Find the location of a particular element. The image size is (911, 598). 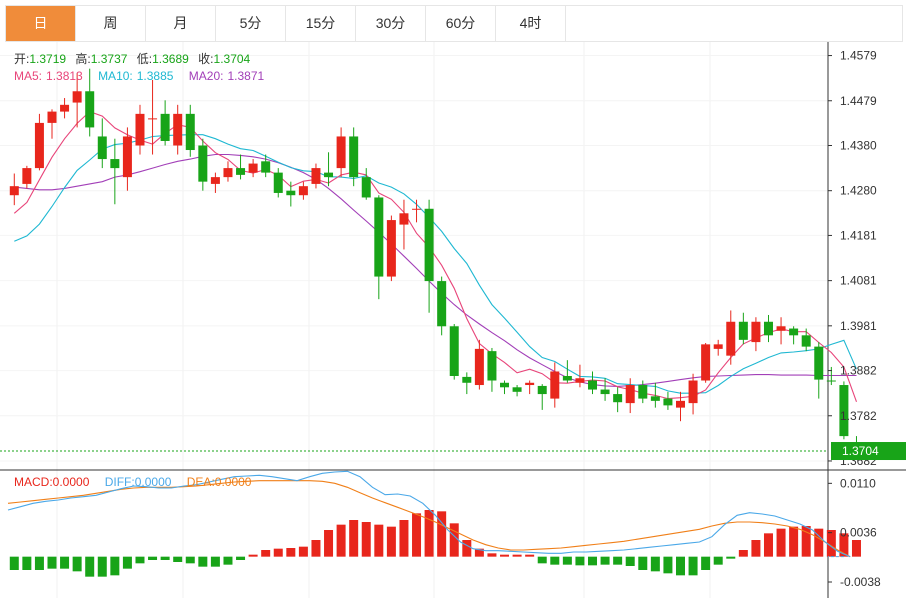

tab-7: 4时 is located at coordinates (531, 23).